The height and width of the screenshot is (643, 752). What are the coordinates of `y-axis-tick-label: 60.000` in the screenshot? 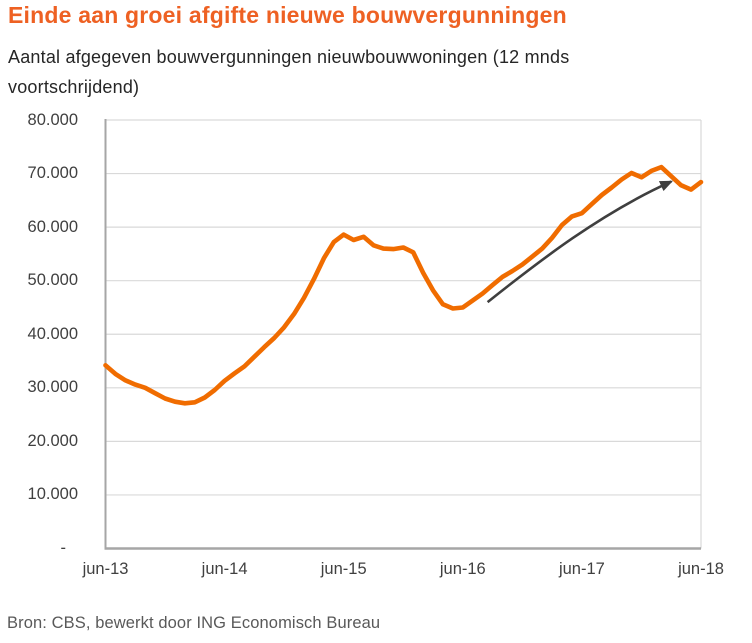 It's located at (52, 226).